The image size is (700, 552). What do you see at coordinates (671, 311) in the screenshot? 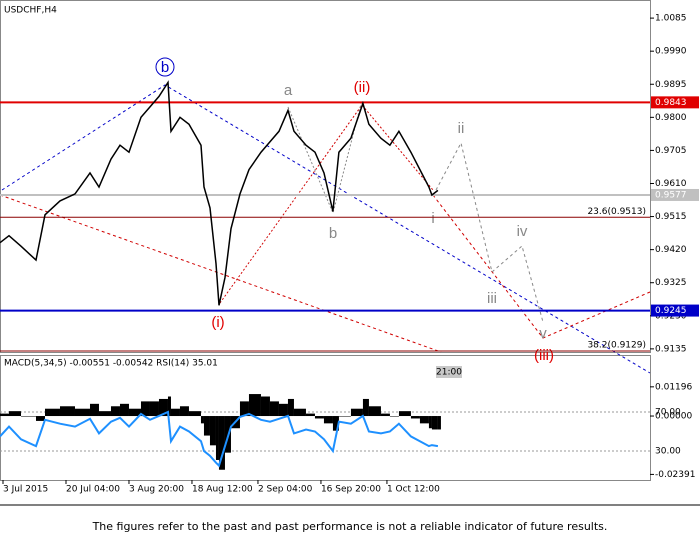
I see `price-level-label: 0.9245` at bounding box center [671, 311].